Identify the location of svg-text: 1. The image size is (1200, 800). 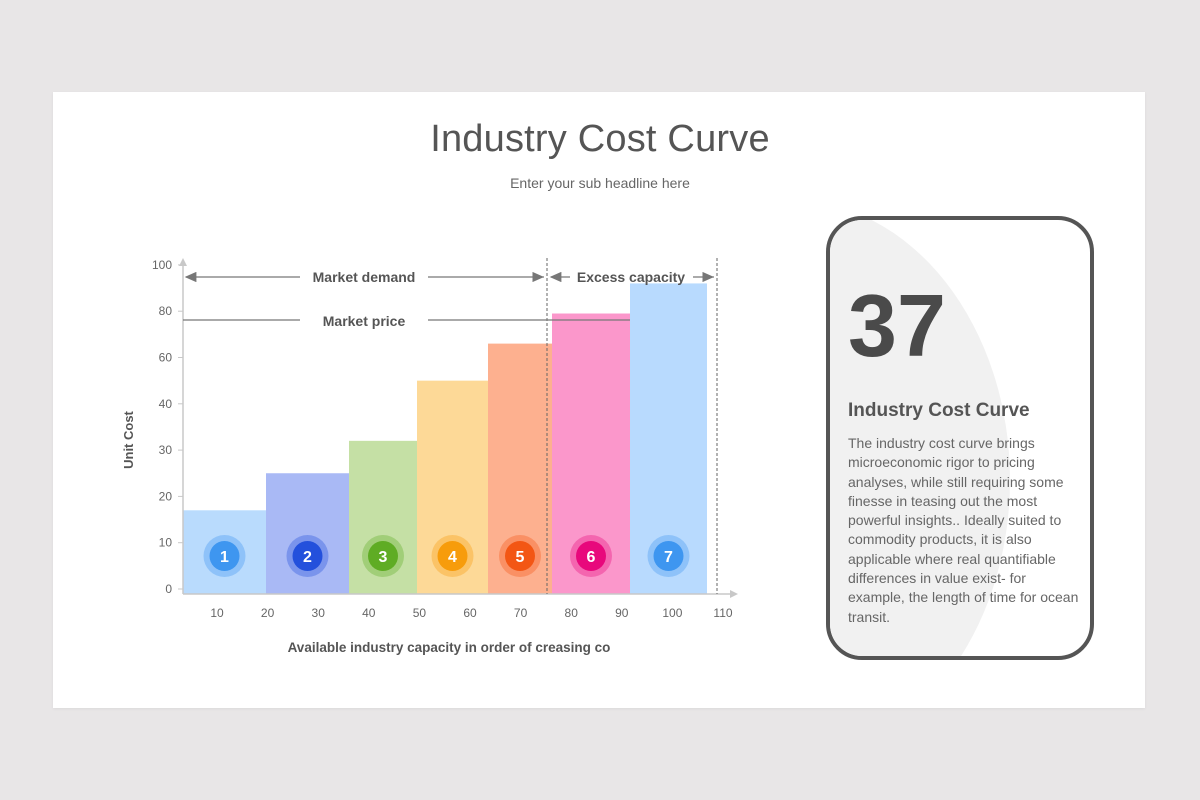
(224, 557).